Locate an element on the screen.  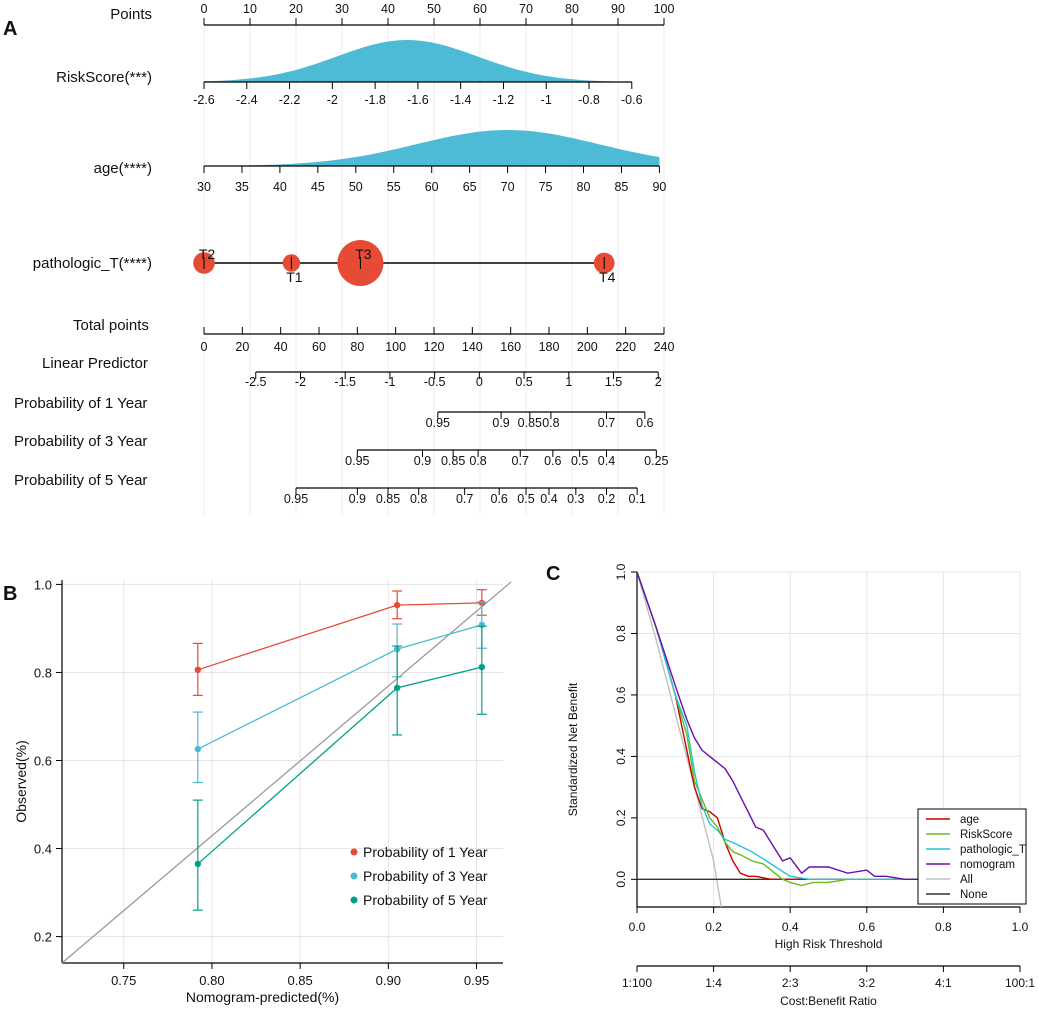
pathologic-t-level-label: T2 is located at coordinates (207, 254).